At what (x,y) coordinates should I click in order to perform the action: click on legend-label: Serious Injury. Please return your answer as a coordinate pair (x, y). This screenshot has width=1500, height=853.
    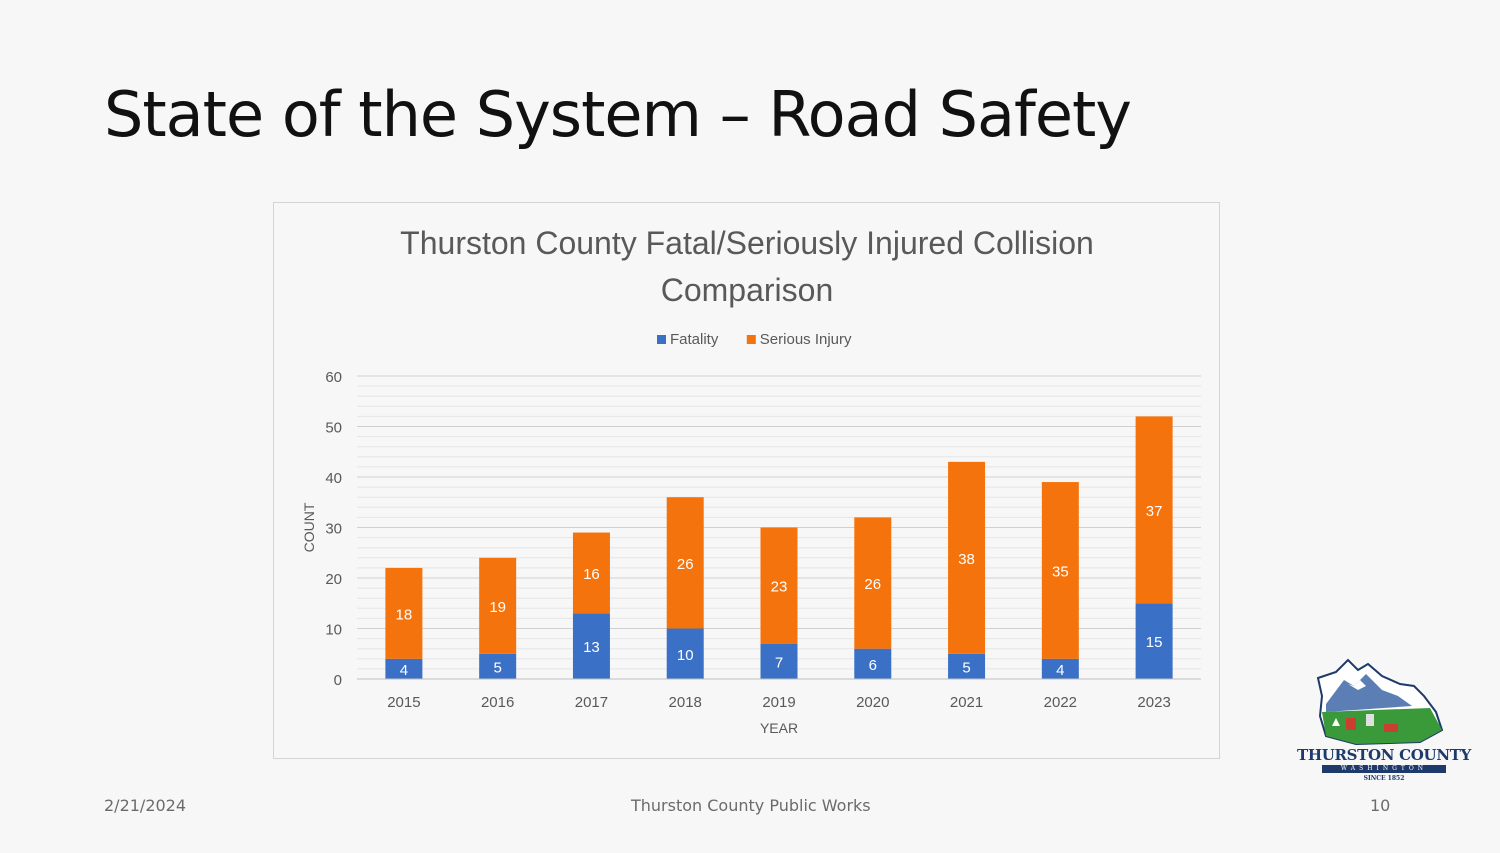
    Looking at the image, I should click on (806, 339).